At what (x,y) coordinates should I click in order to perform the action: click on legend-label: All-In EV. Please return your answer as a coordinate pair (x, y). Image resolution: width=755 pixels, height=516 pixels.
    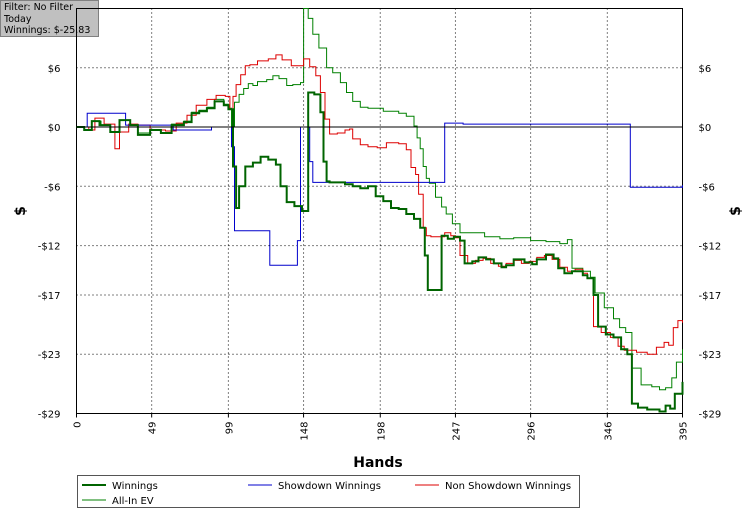
    Looking at the image, I should click on (133, 501).